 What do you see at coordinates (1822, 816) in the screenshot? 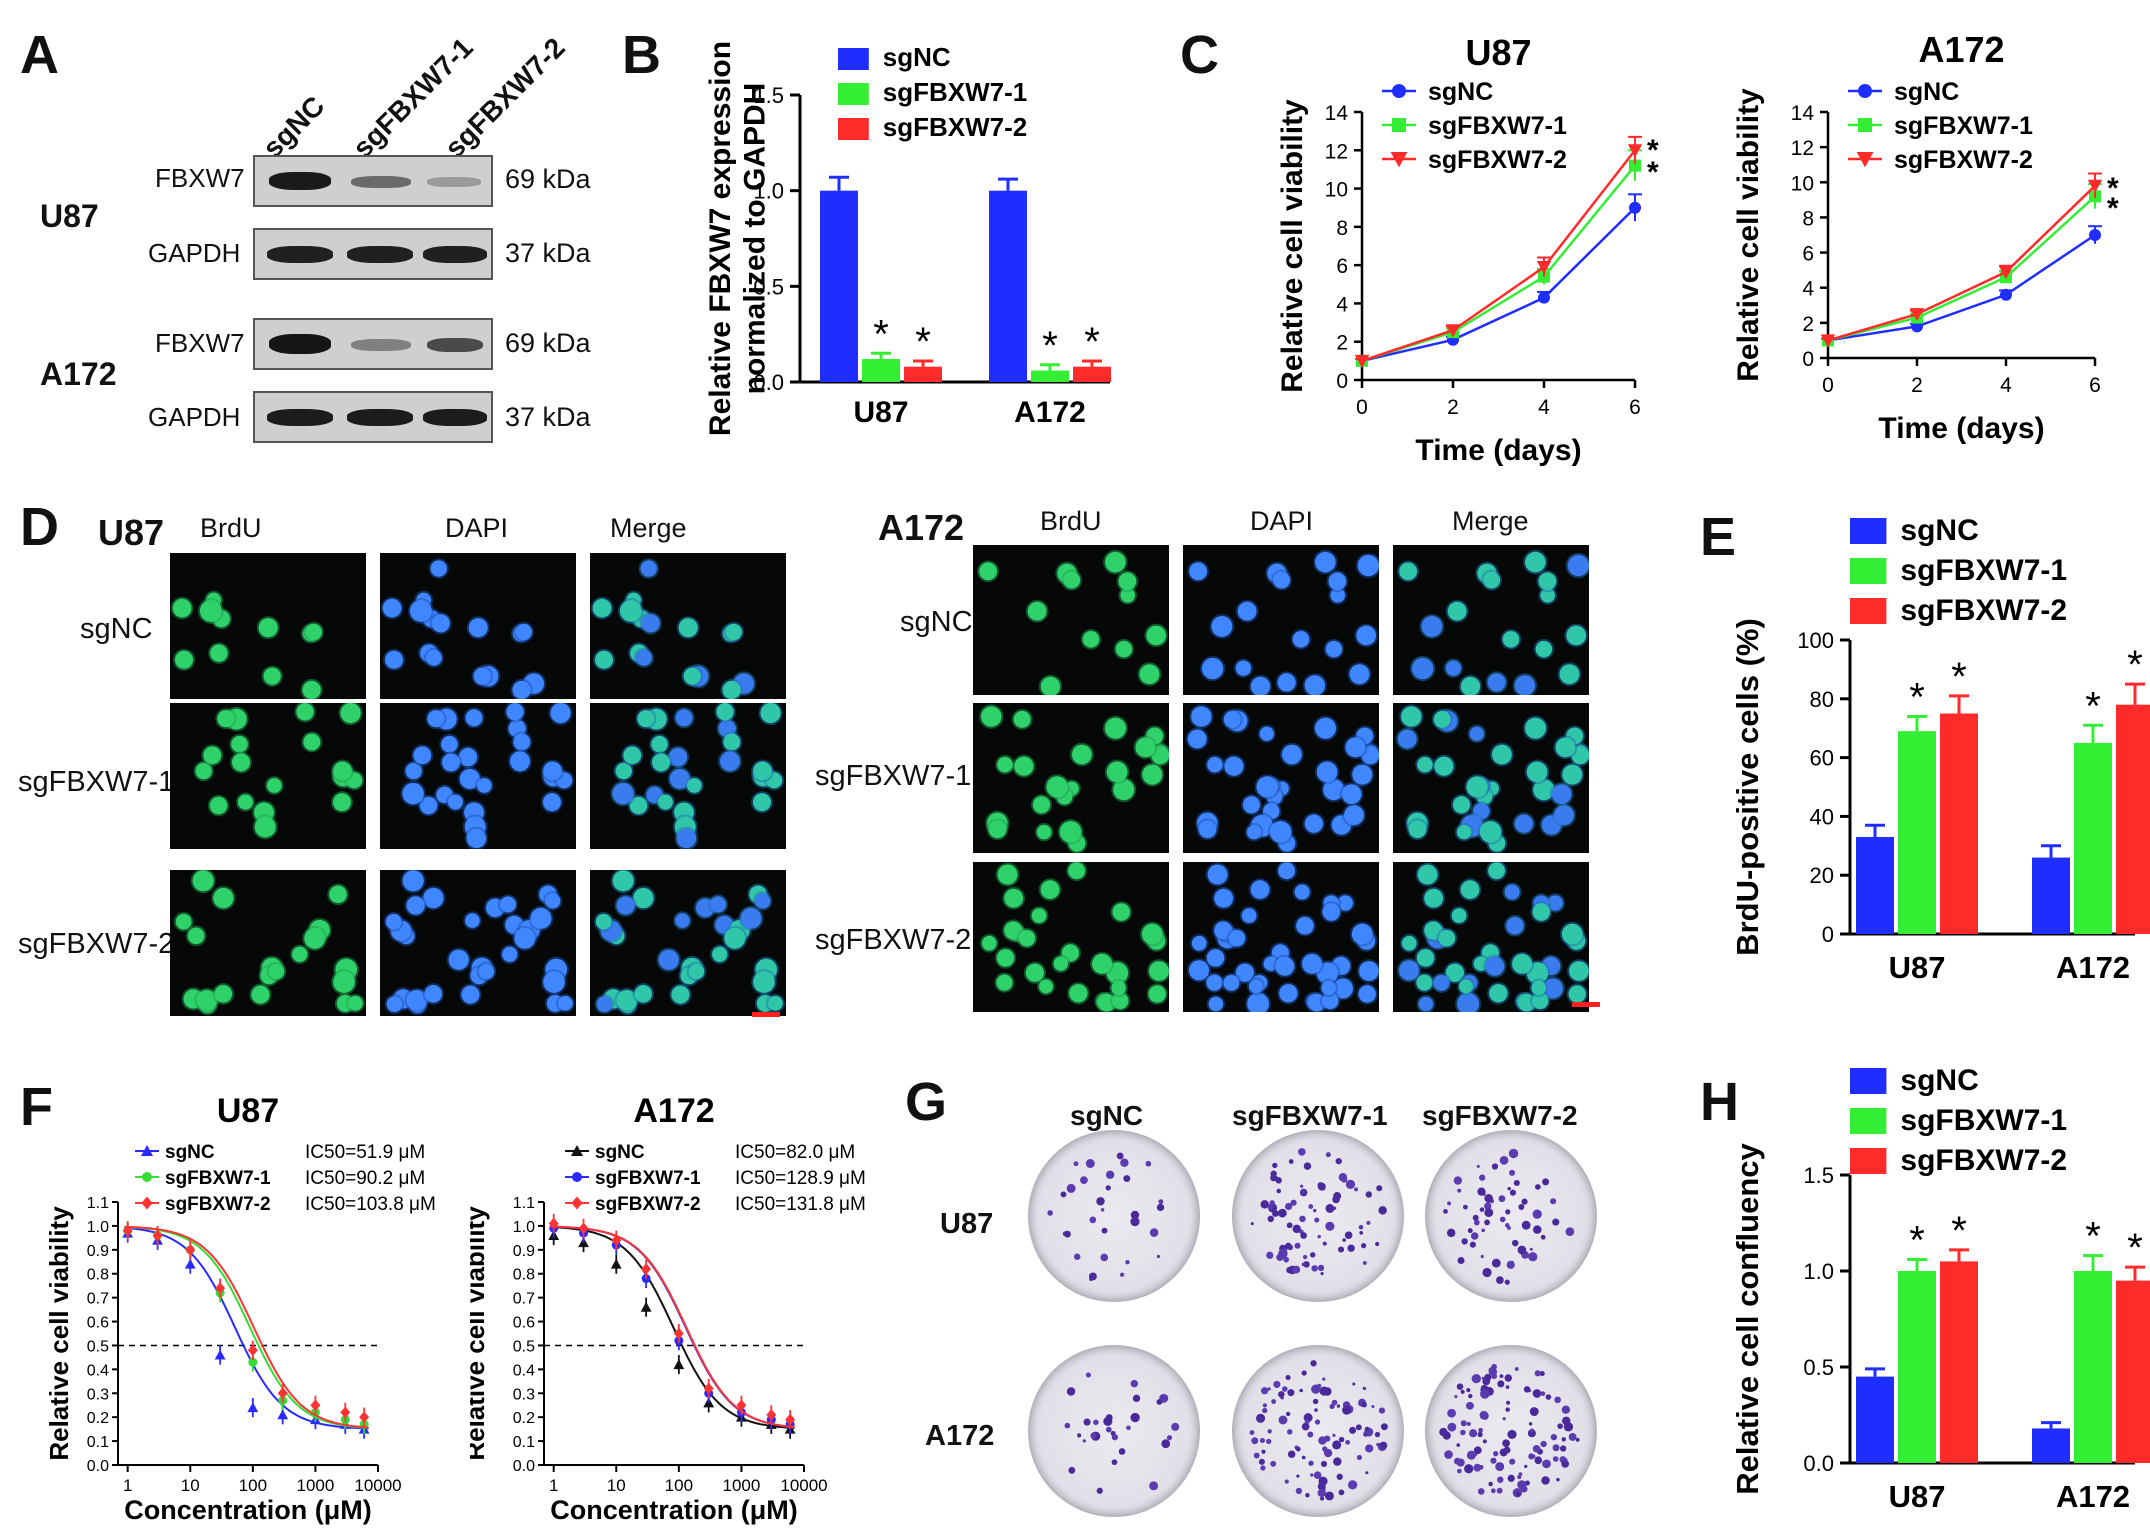
I see `y-tick-label: 40` at bounding box center [1822, 816].